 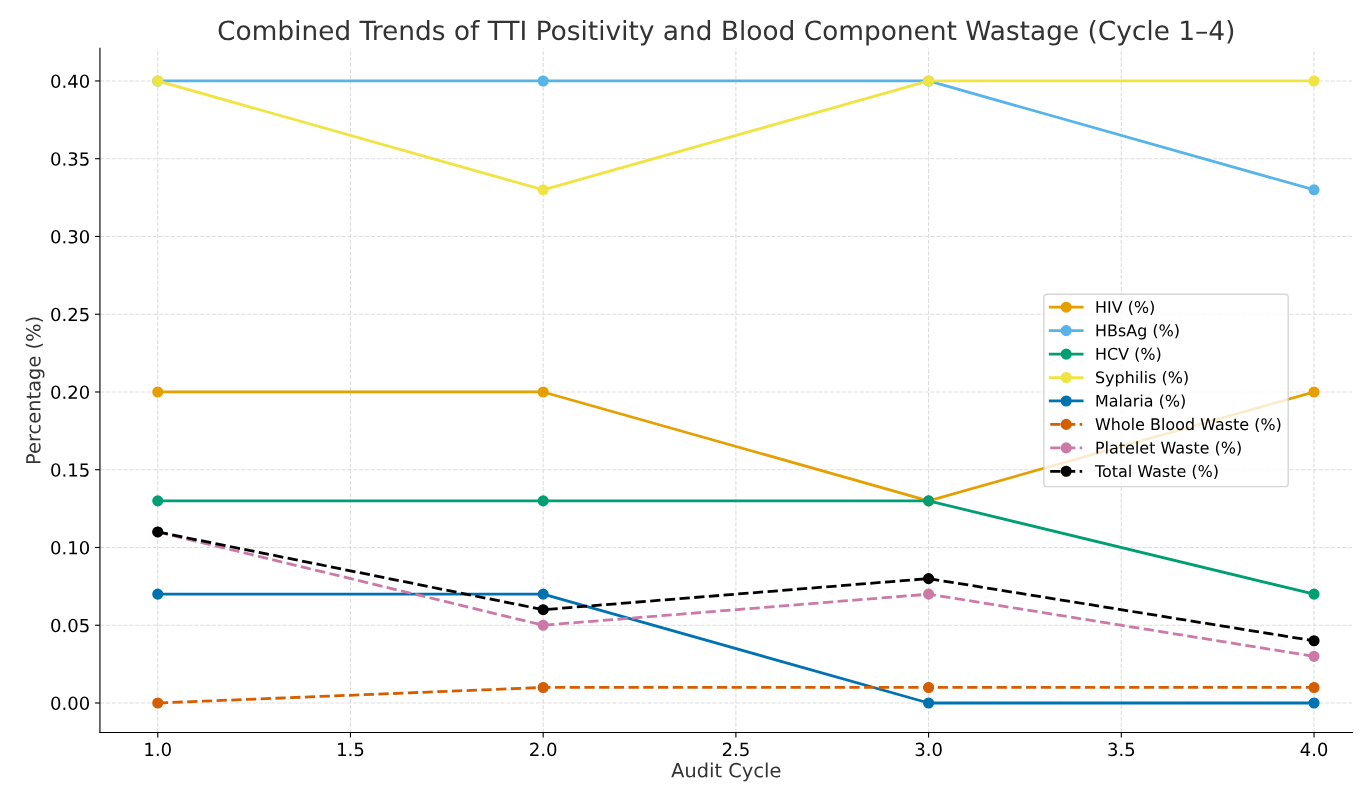 I want to click on x-tick-label: 4.0, so click(x=1314, y=749).